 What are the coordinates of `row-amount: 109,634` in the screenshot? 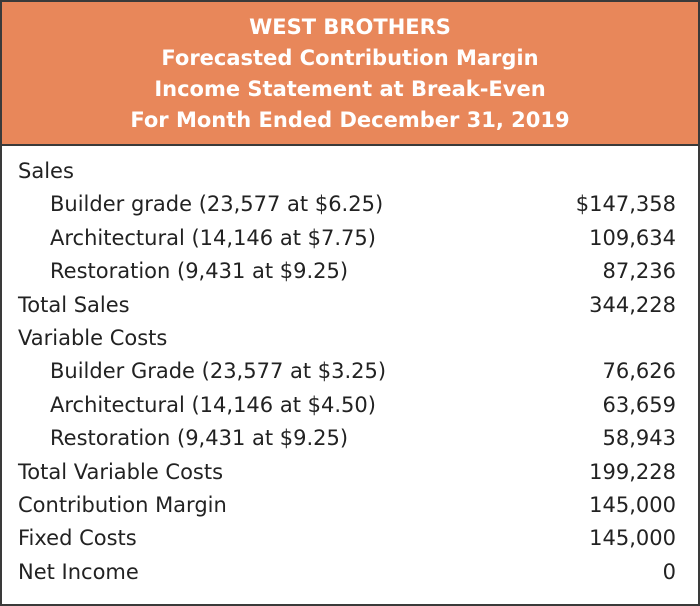 It's located at (632, 237).